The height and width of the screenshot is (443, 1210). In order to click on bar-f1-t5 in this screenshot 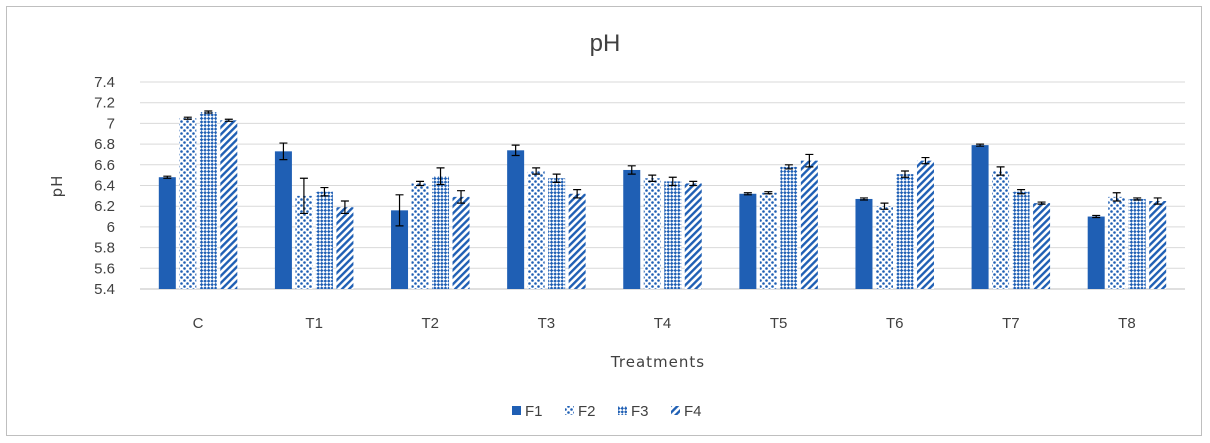, I will do `click(748, 241)`.